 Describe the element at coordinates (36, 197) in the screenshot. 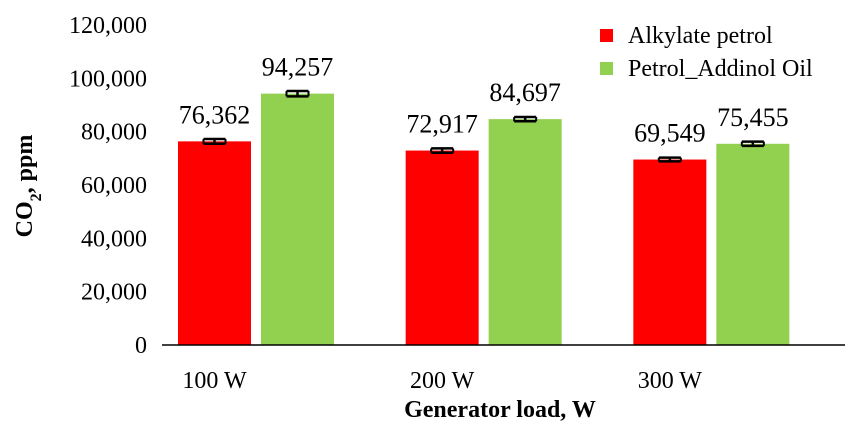

I see `y-axis-title-subscript: 2` at that location.